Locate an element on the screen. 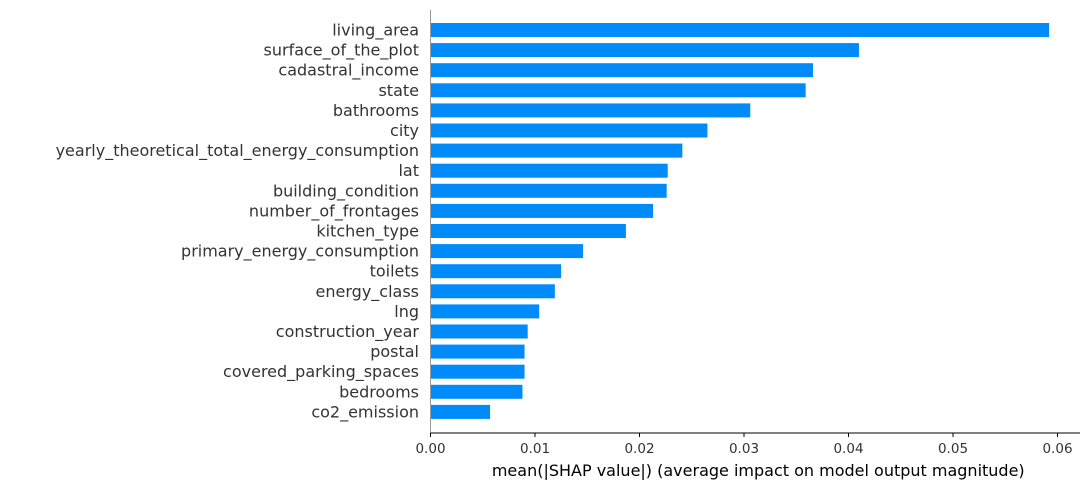 This screenshot has width=1090, height=490. x-tick-label: 0.06 is located at coordinates (1057, 449).